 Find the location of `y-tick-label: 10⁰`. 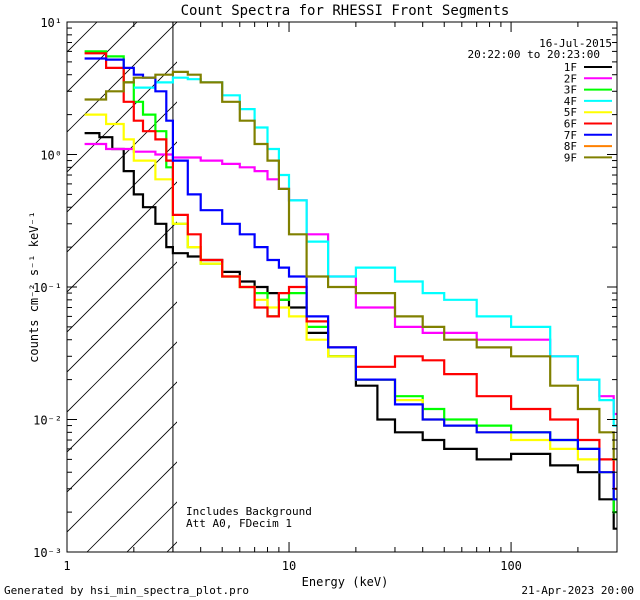

y-tick-label: 10⁰ is located at coordinates (51, 156).